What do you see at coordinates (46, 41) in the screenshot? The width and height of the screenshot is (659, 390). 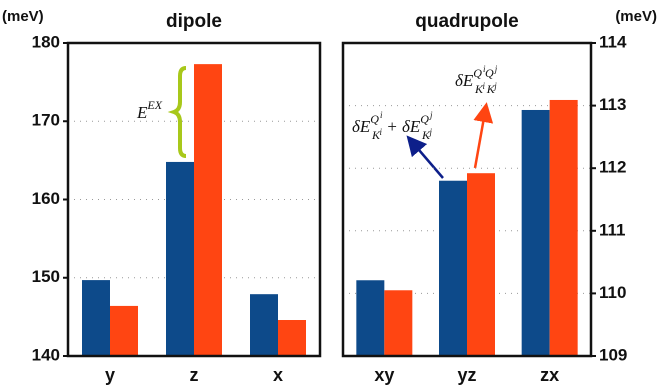 I see `y-tick-label: 180` at bounding box center [46, 41].